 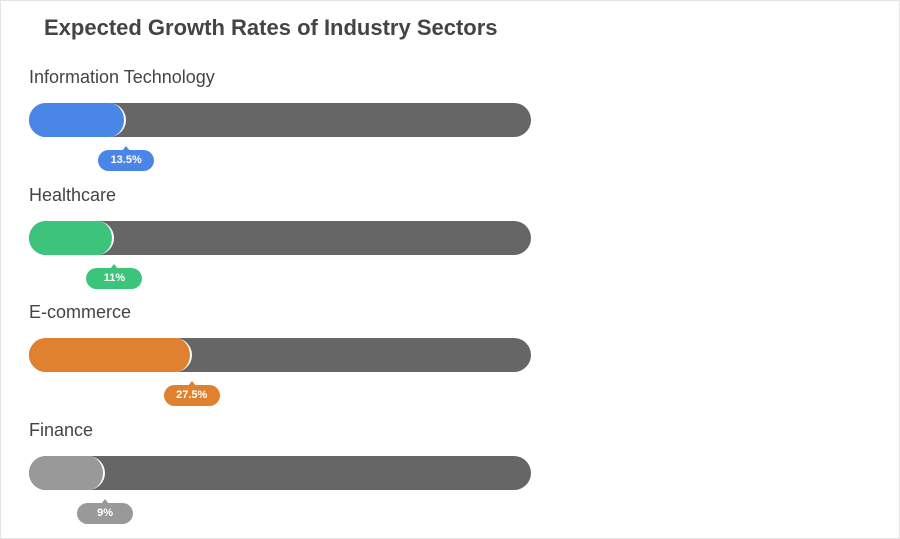 What do you see at coordinates (126, 158) in the screenshot?
I see `value-label: 13.5%` at bounding box center [126, 158].